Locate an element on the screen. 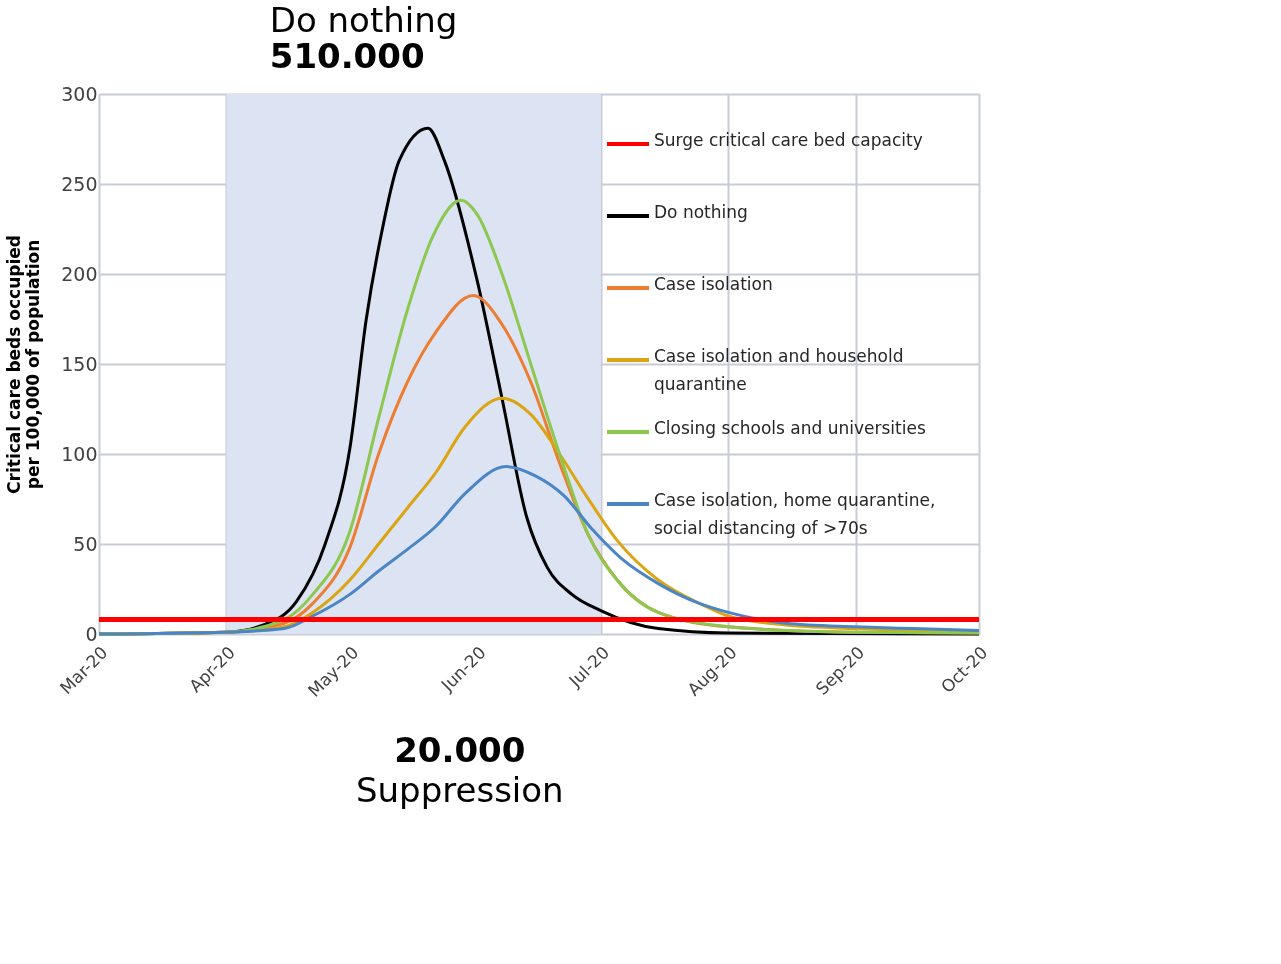  y-tick-label: 50 is located at coordinates (85, 543).